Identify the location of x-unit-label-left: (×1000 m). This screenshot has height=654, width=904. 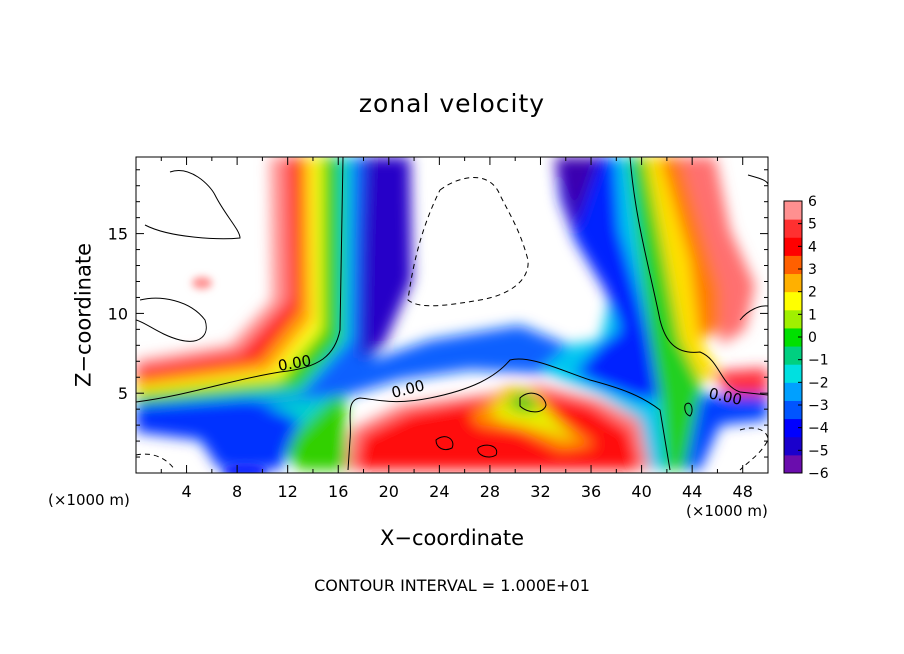
(89, 500).